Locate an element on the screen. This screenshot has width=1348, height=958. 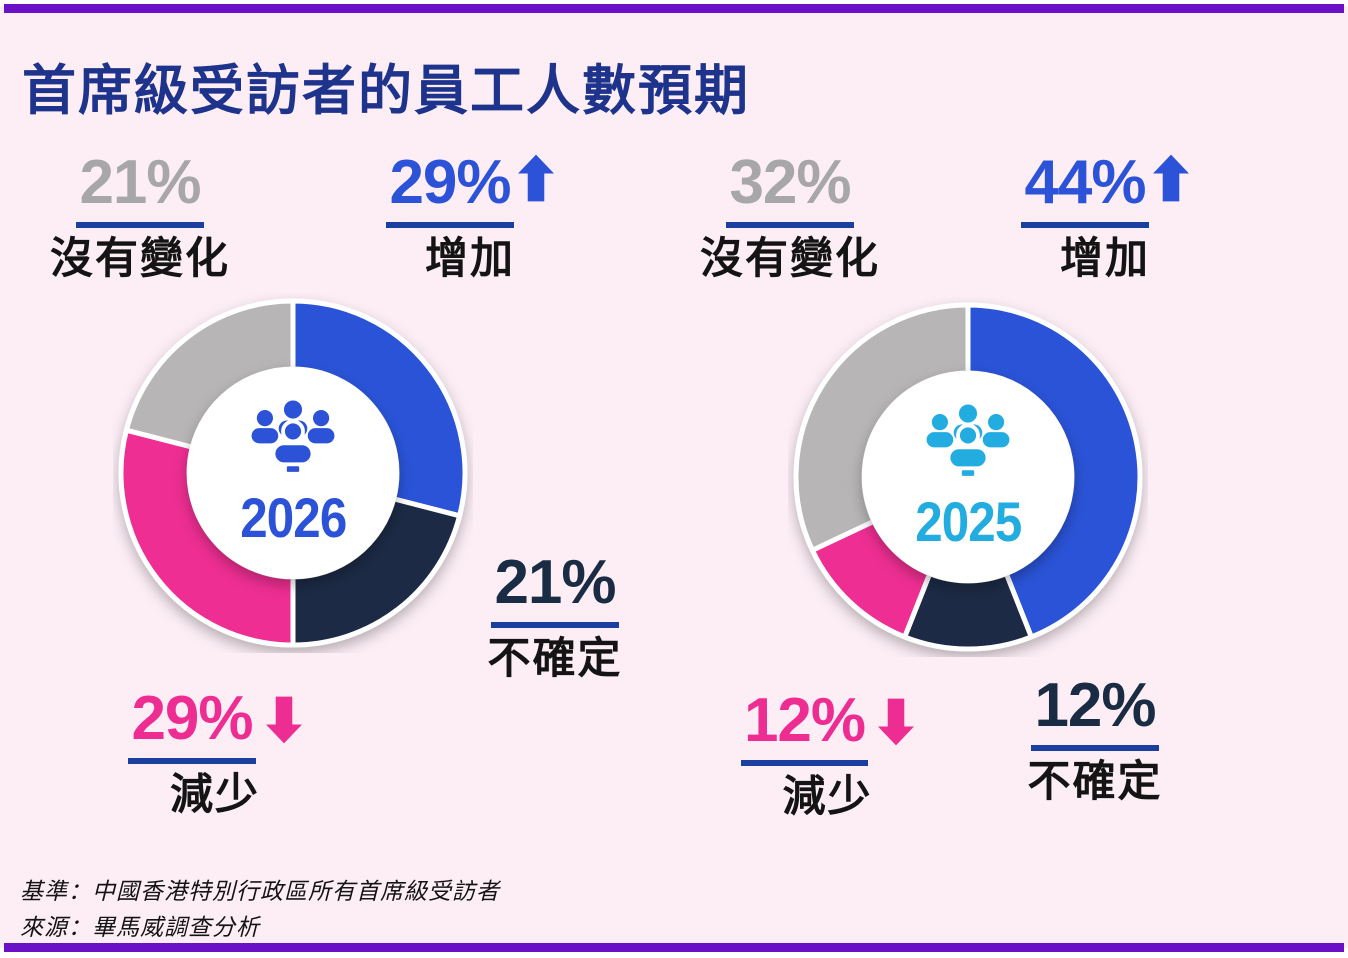
donut-chart-2026 is located at coordinates (293, 473).